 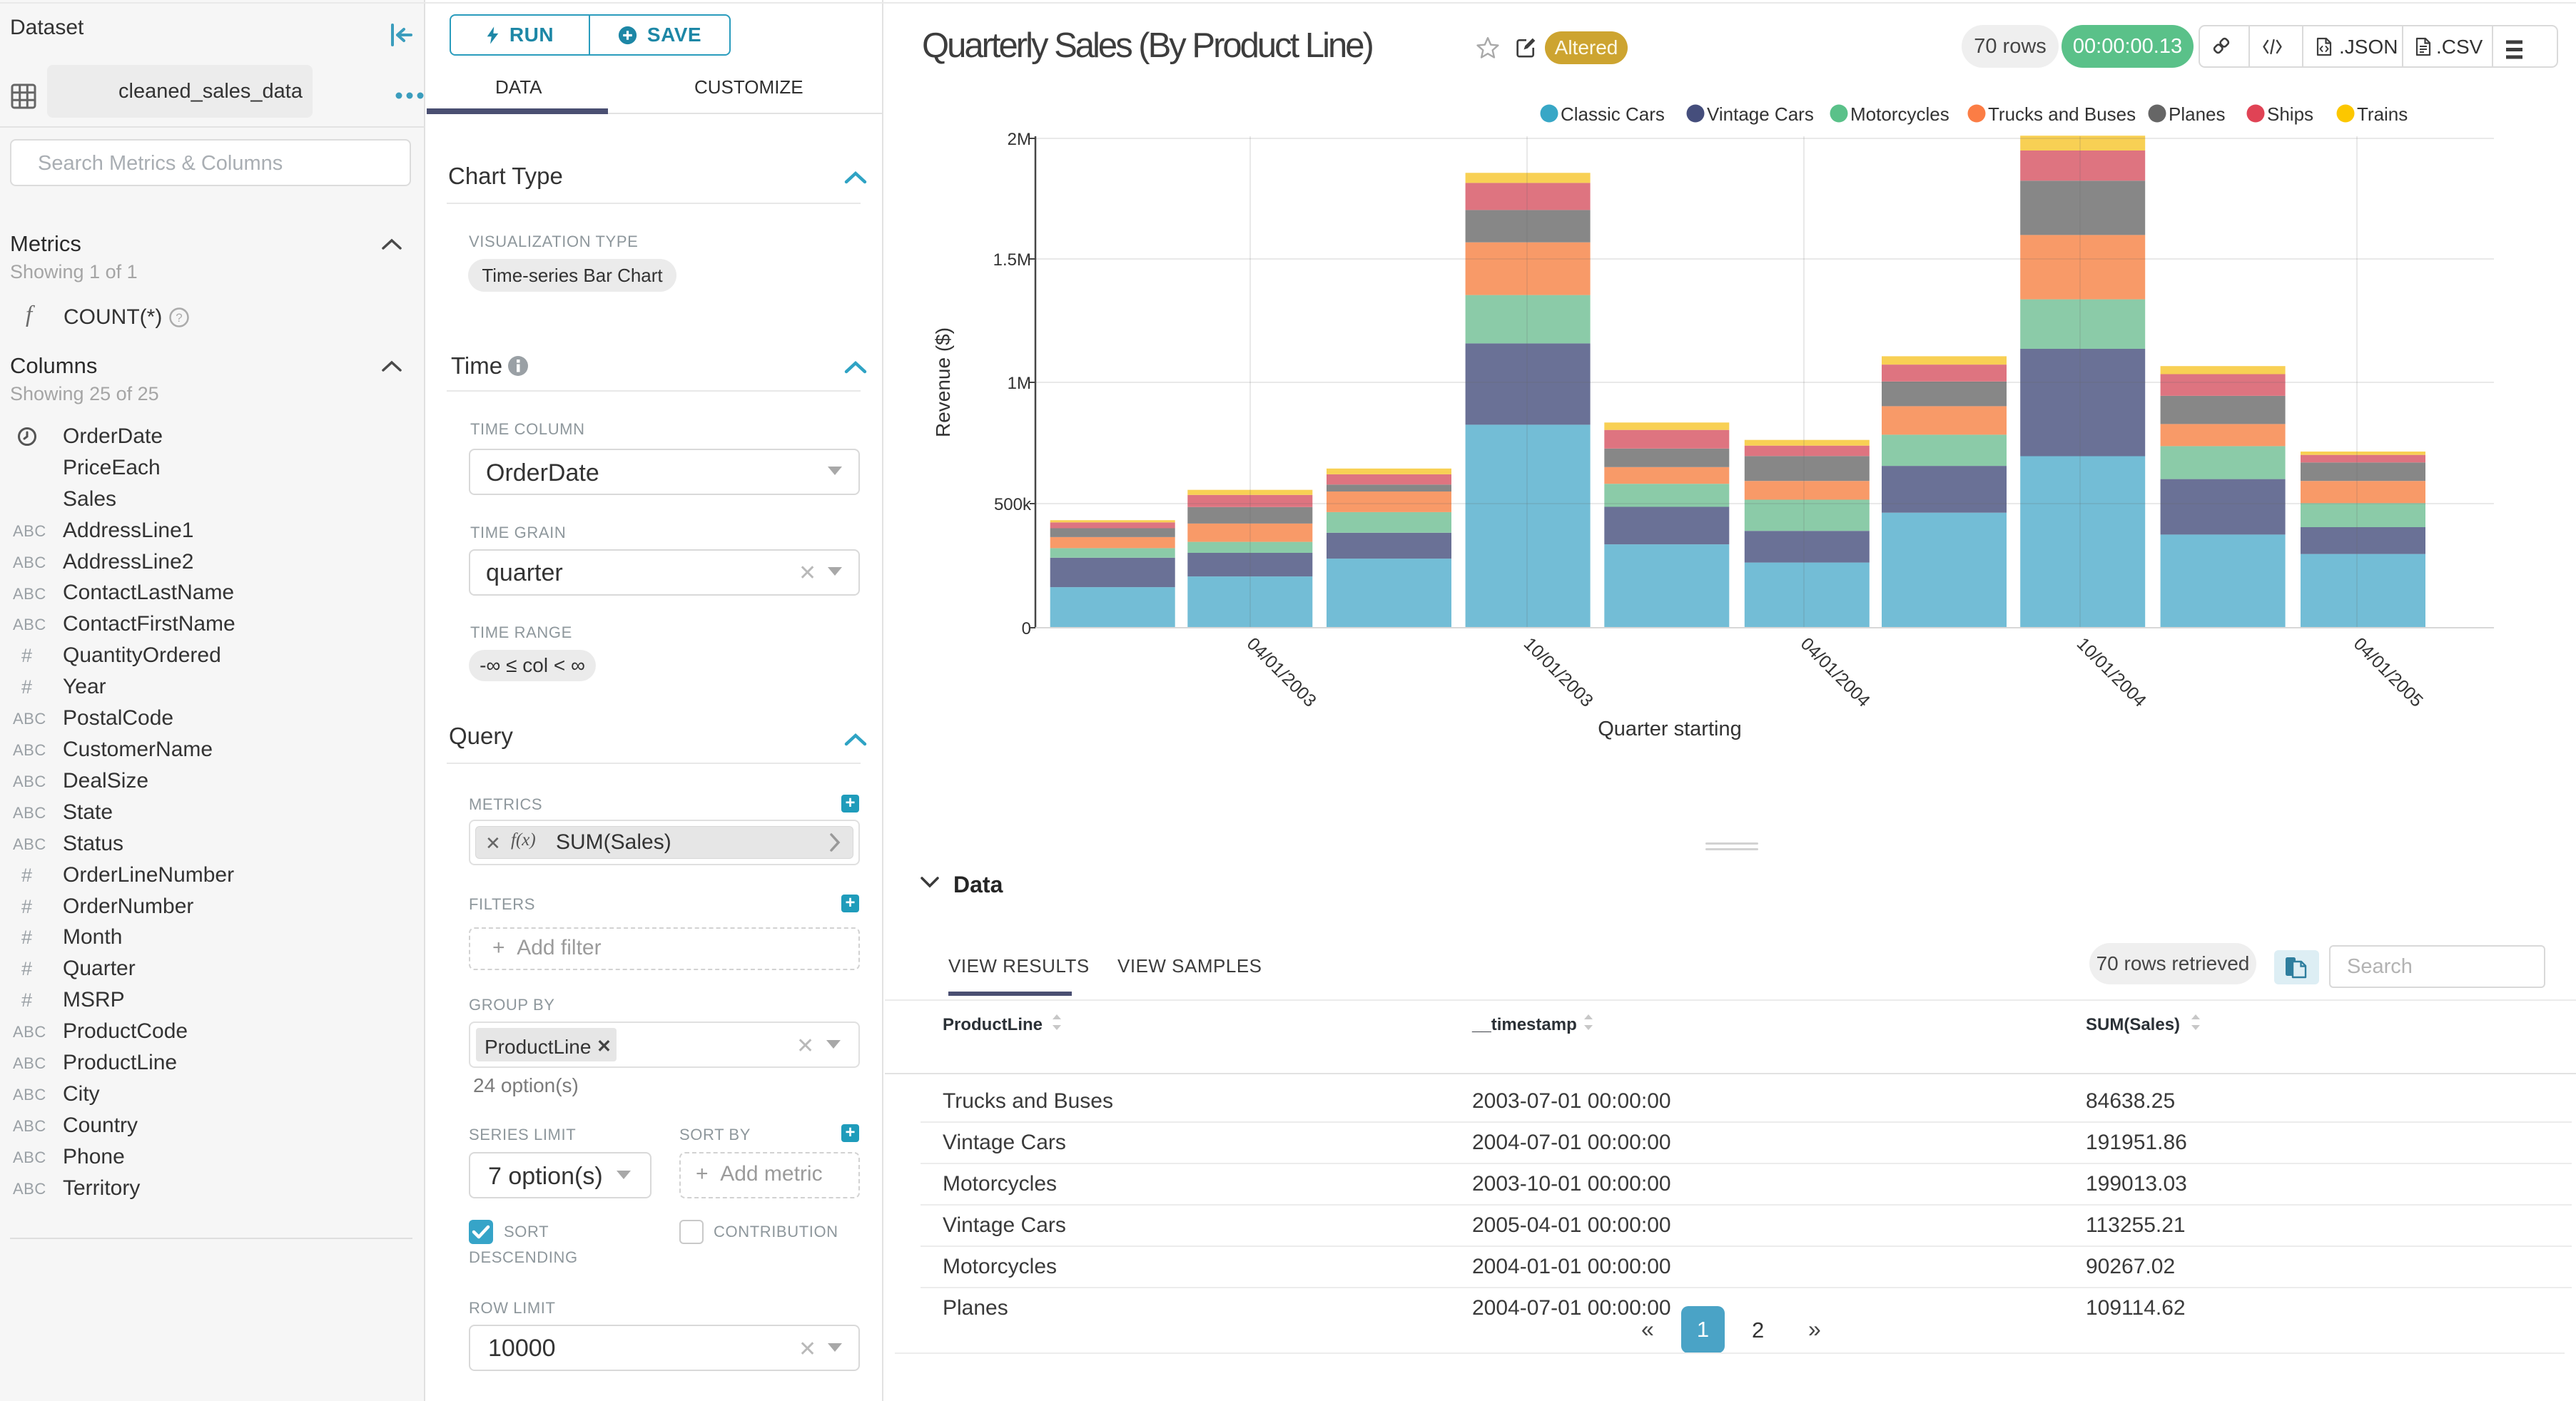 I want to click on svg-text: 0, so click(x=1026, y=628).